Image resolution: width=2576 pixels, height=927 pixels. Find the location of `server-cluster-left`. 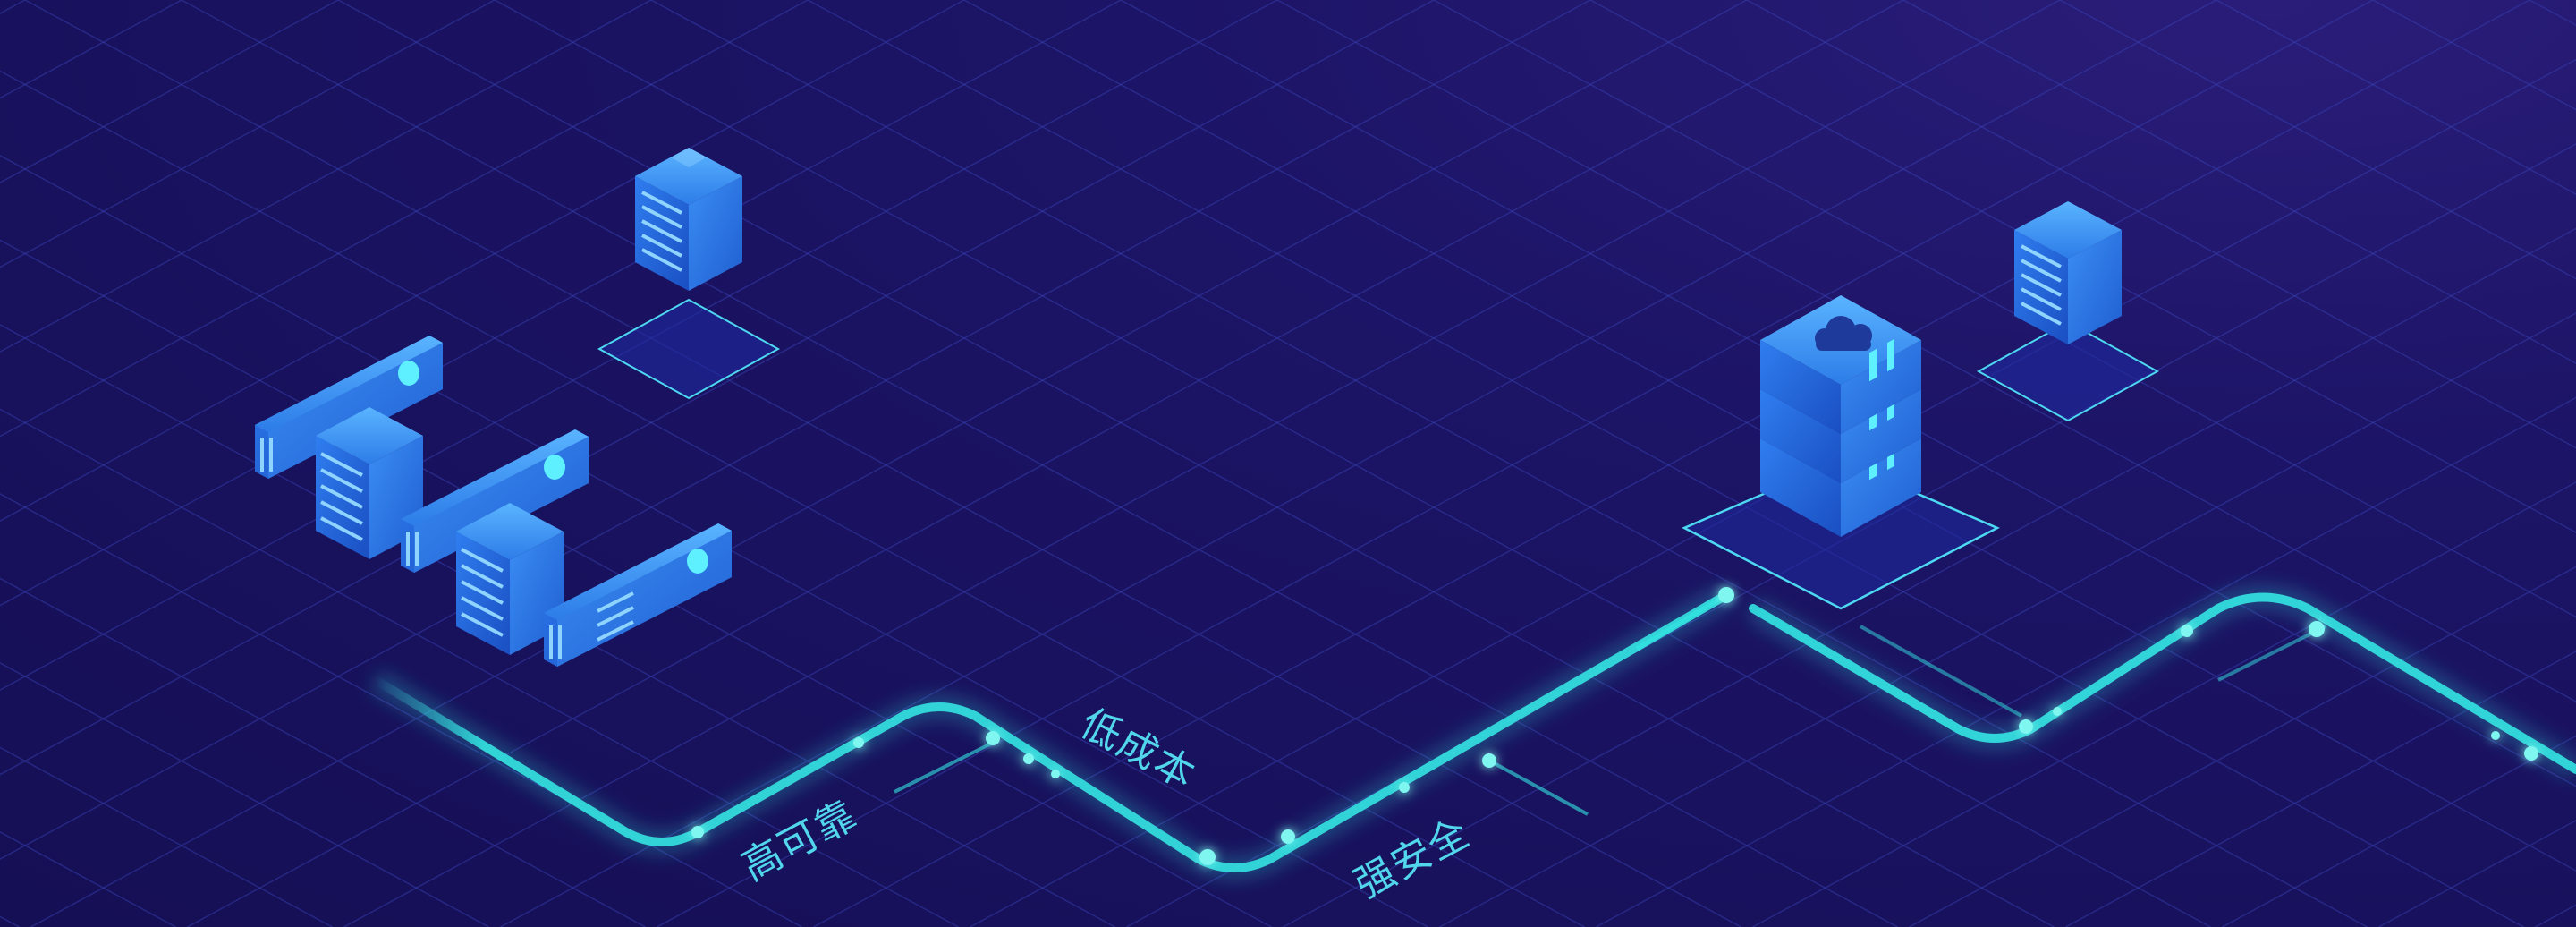

server-cluster-left is located at coordinates (493, 501).